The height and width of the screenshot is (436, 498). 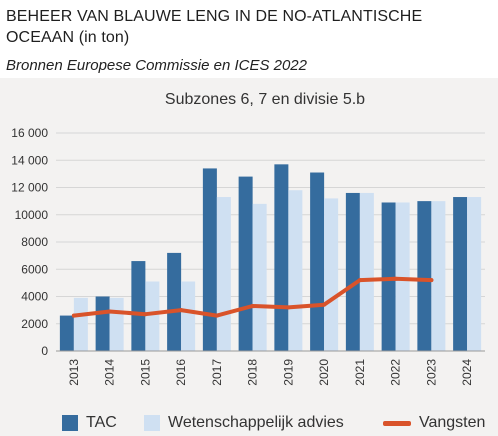 I want to click on x-tick-label: 2023, so click(x=431, y=372).